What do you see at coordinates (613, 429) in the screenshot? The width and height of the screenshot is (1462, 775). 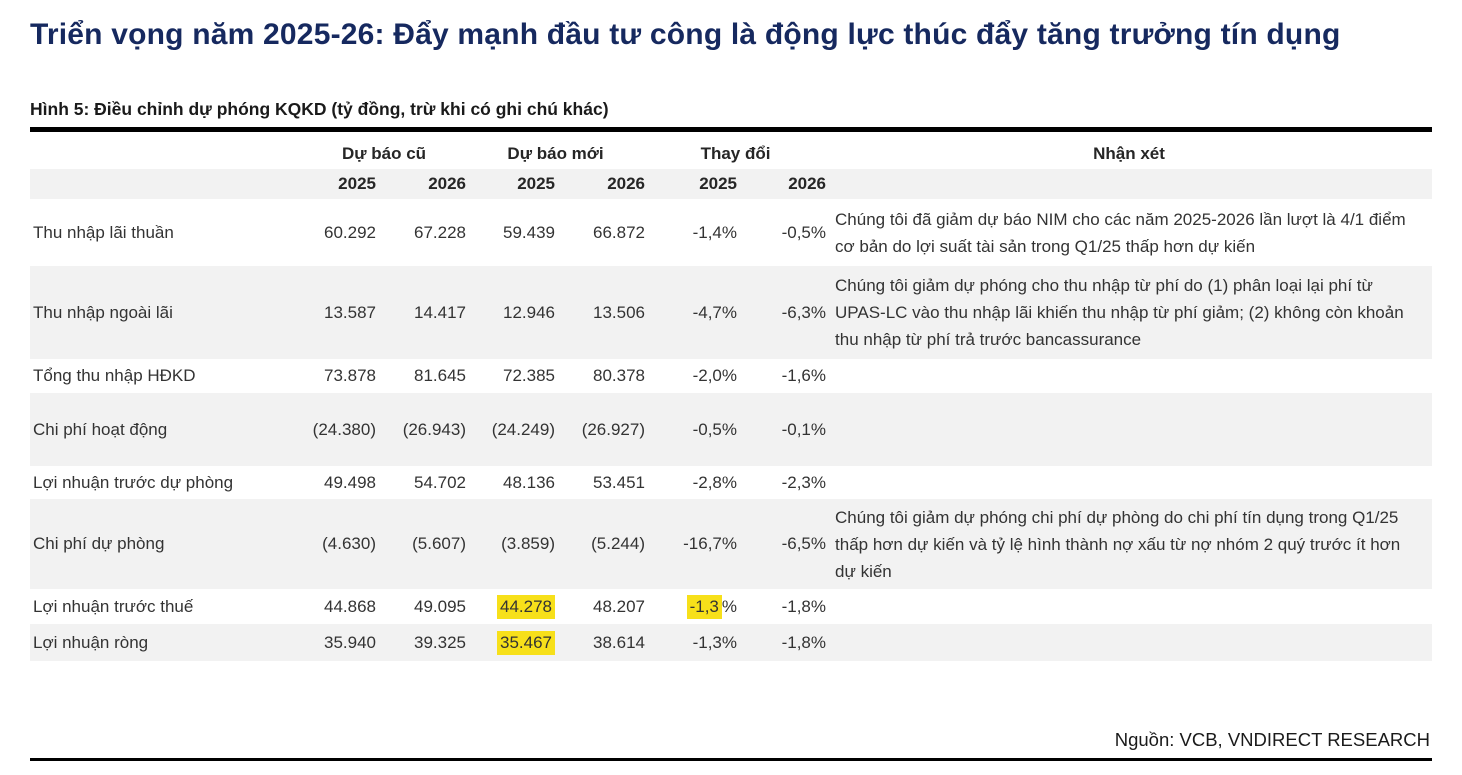 I see `value-cell: (26.927)` at bounding box center [613, 429].